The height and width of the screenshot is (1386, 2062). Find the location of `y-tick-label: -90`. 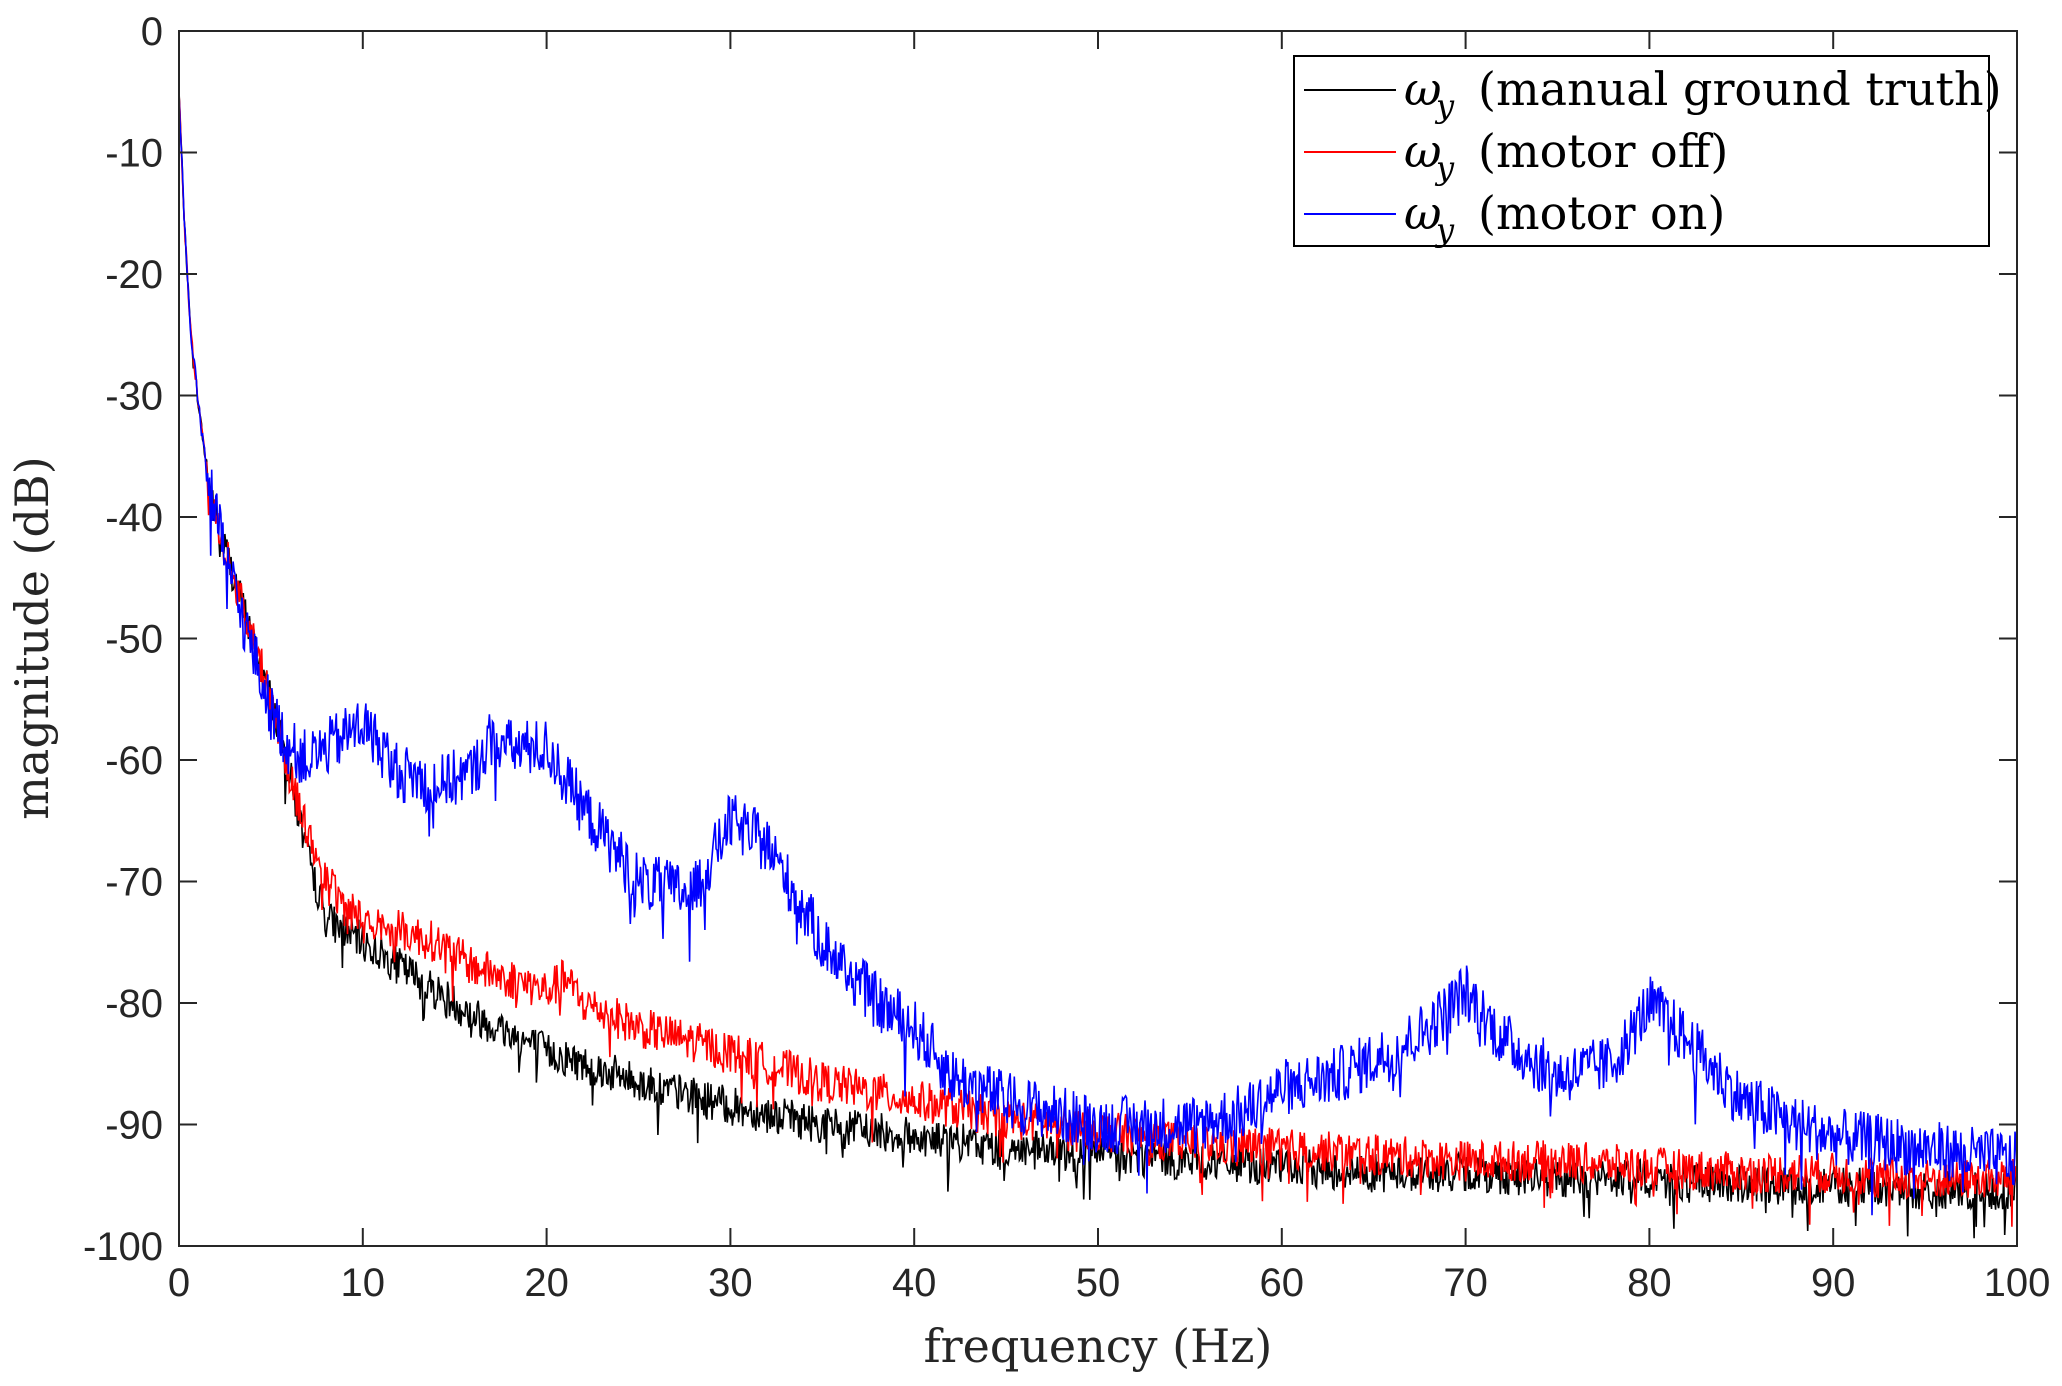

y-tick-label: -90 is located at coordinates (134, 1126).